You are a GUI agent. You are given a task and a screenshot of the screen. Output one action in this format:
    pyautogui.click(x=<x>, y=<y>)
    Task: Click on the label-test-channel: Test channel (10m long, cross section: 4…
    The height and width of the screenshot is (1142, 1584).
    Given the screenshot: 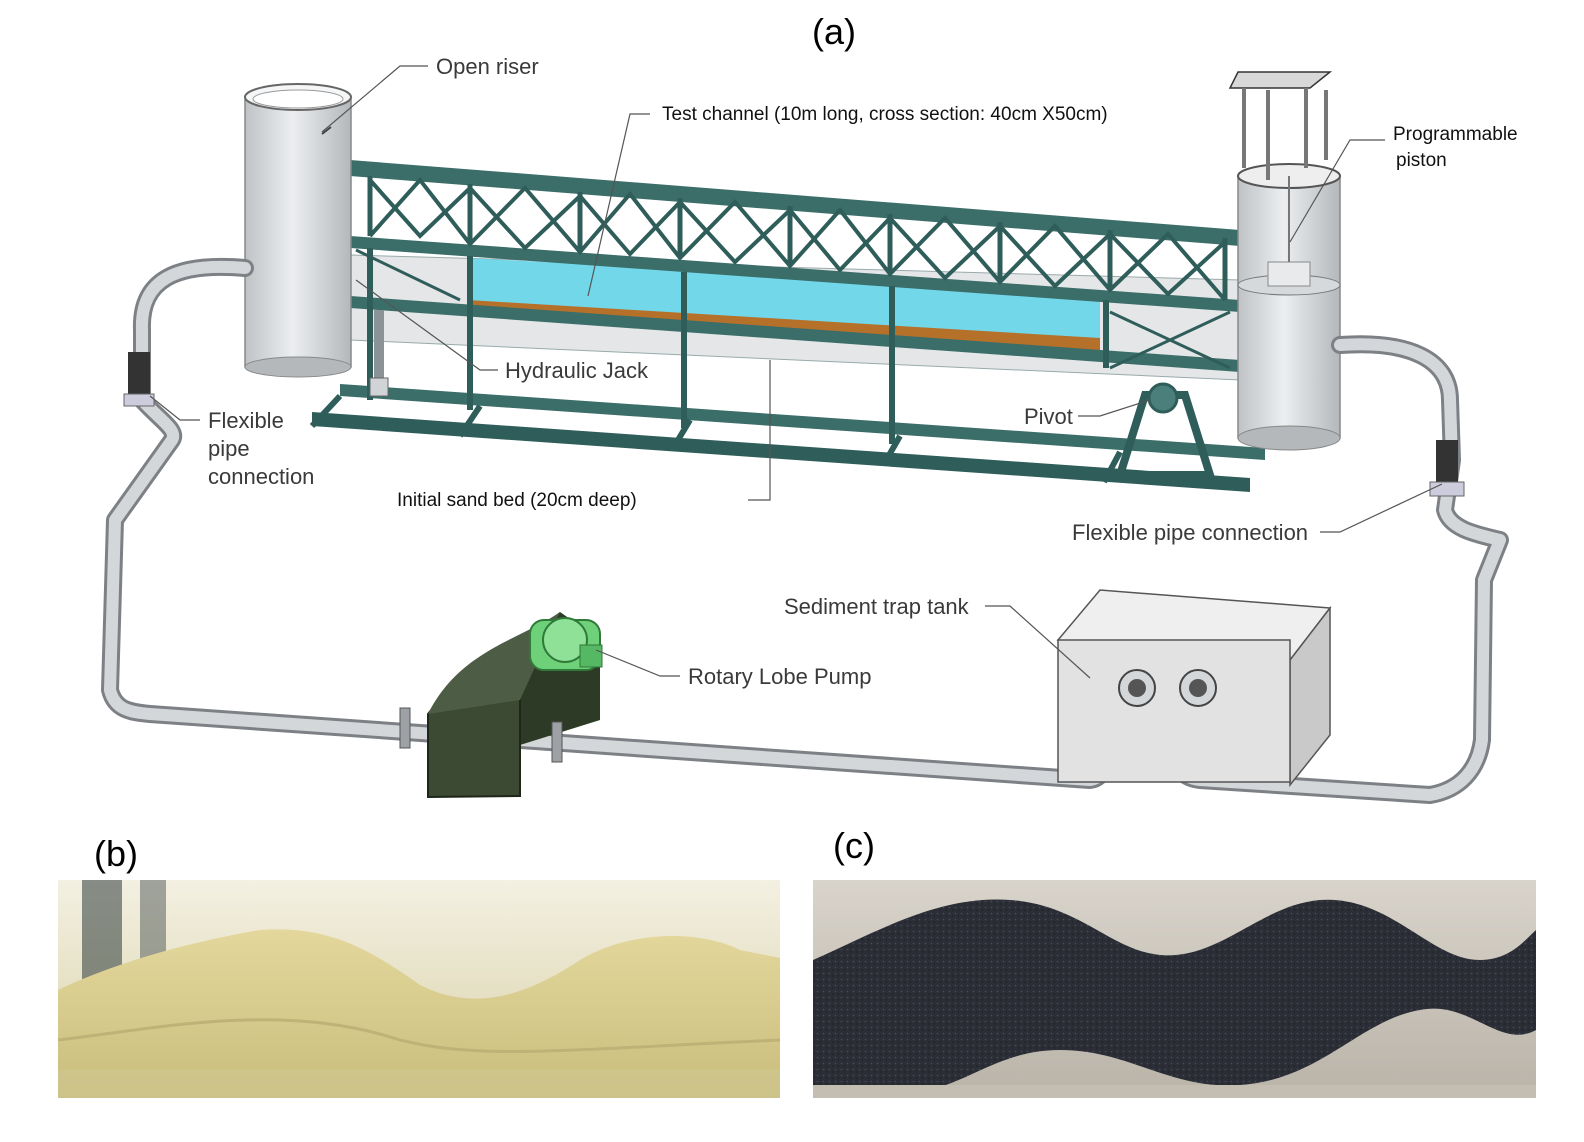 What is the action you would take?
    pyautogui.click(x=885, y=114)
    